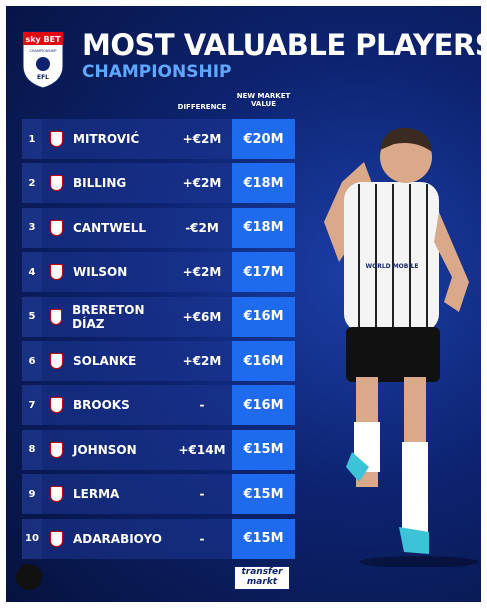 This screenshot has height=614, width=487. What do you see at coordinates (32, 183) in the screenshot?
I see `rank: 2` at bounding box center [32, 183].